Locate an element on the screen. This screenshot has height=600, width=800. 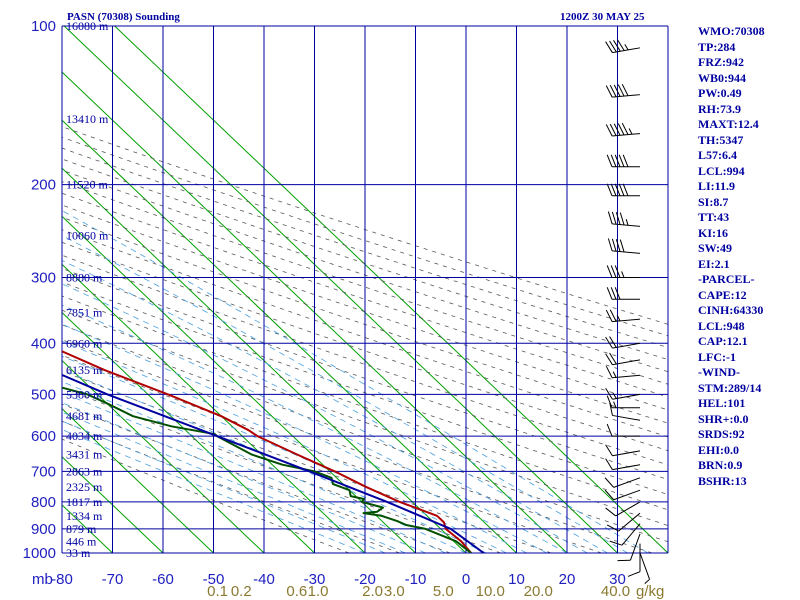
height-label: 6960 m is located at coordinates (84, 343).